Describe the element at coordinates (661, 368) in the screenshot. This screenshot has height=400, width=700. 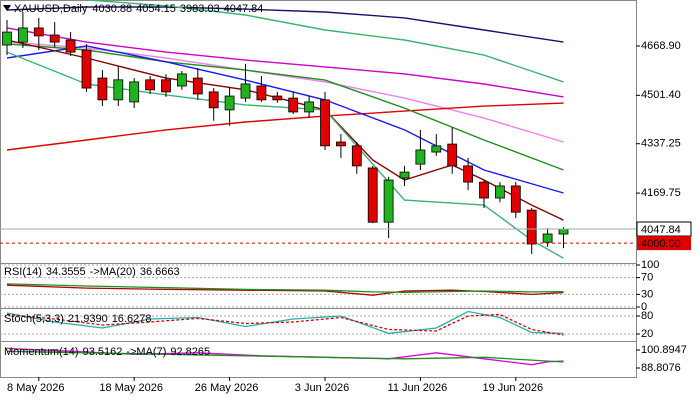
I see `y-tick-label: 88.8076` at that location.